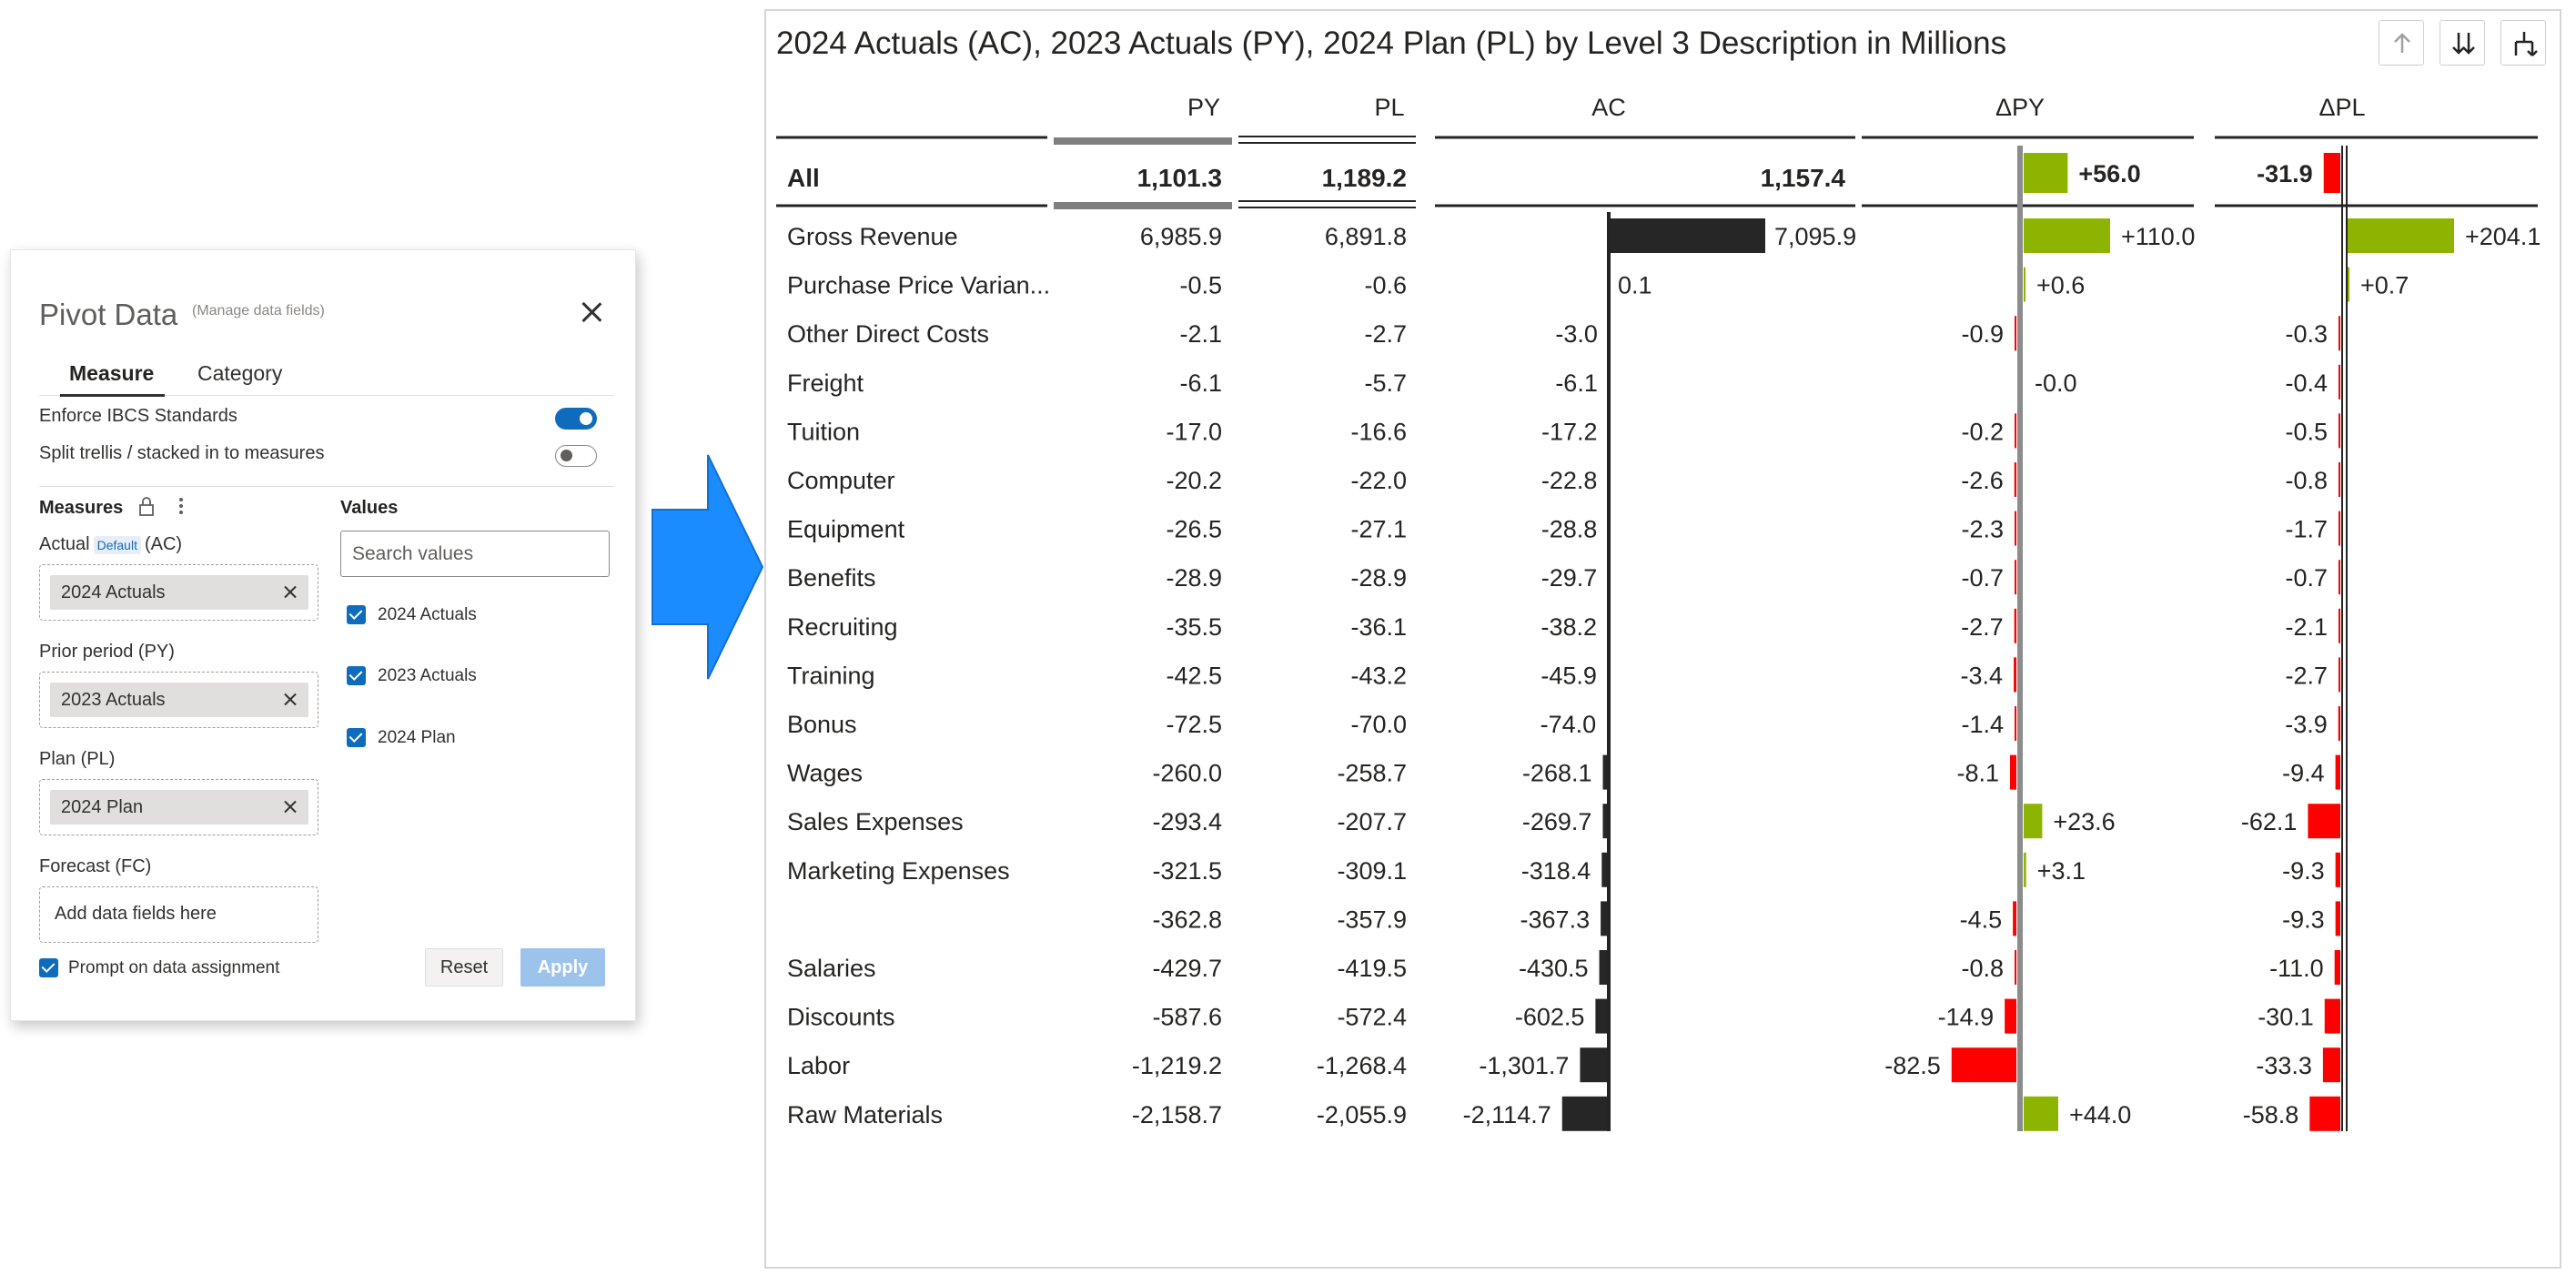  I want to click on lock-icon, so click(146, 507).